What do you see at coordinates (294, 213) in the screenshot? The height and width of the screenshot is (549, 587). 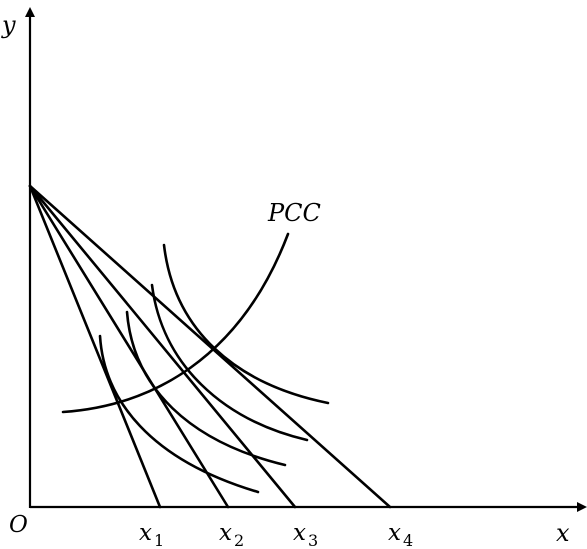 I see `pcc-label: PCC` at bounding box center [294, 213].